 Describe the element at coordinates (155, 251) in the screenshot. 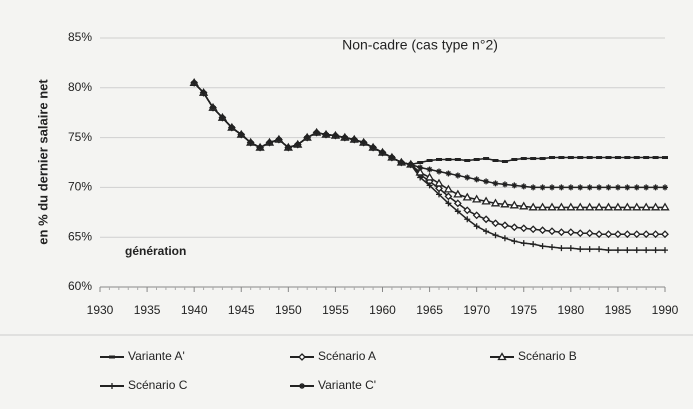

I see `annotation: génération` at that location.